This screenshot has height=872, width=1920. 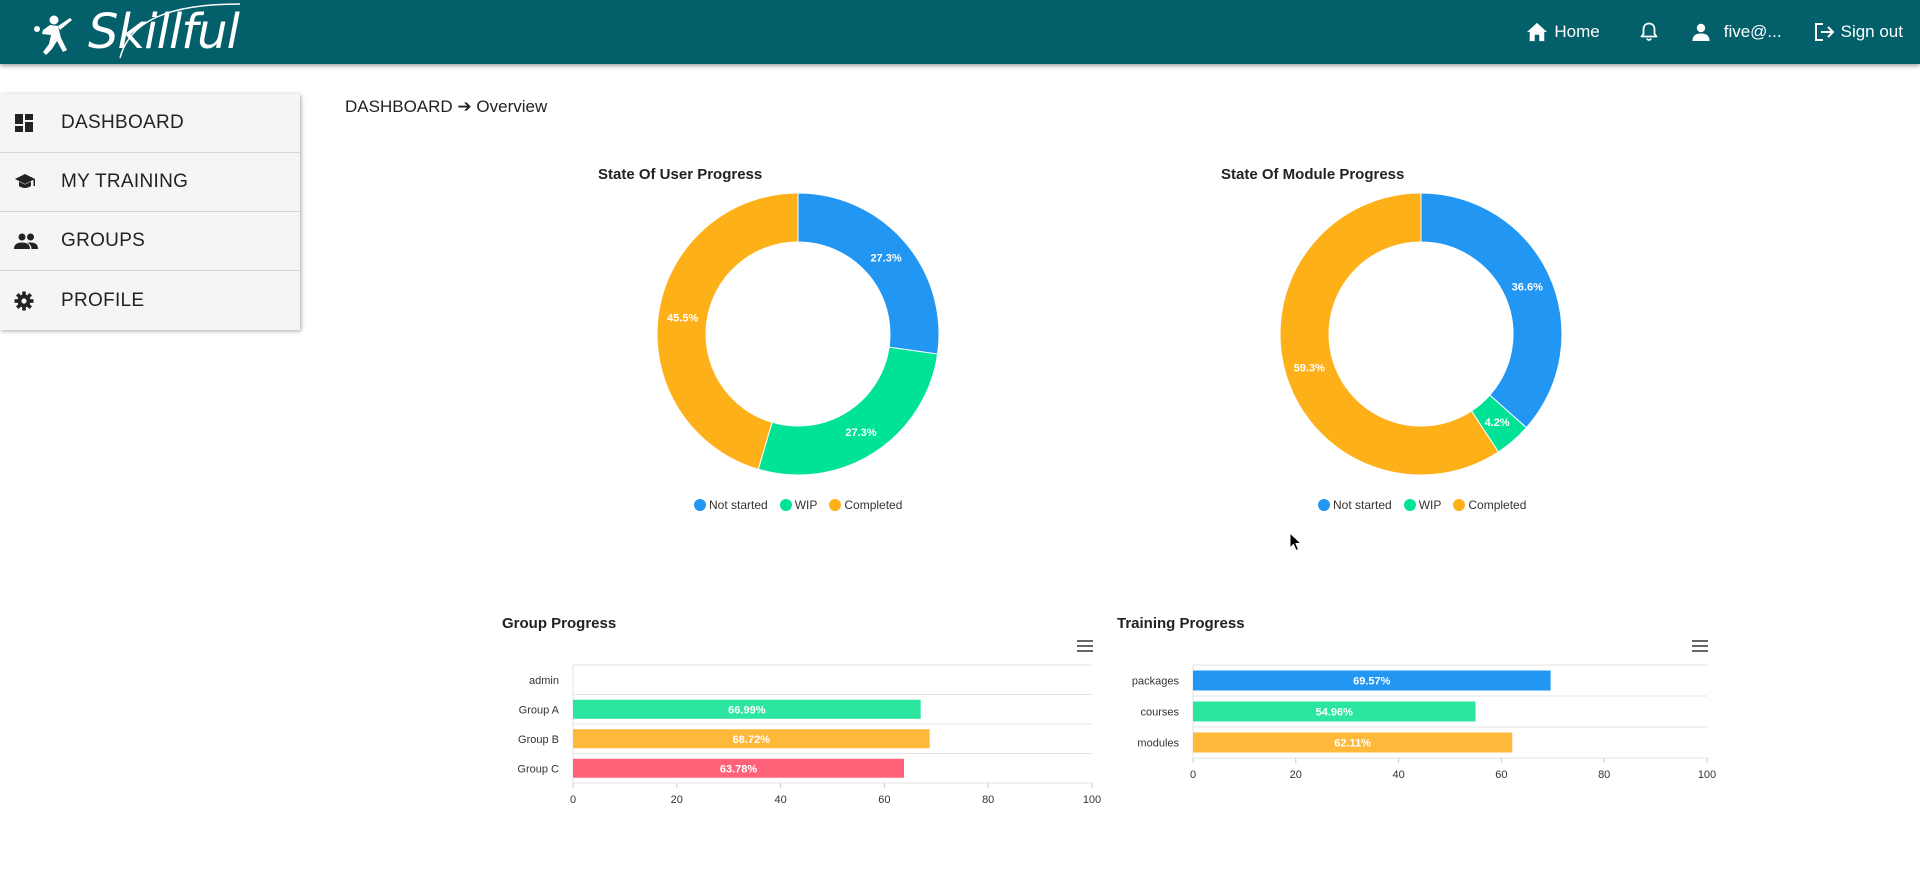 What do you see at coordinates (103, 300) in the screenshot?
I see `sidebar-item-label: PROFILE` at bounding box center [103, 300].